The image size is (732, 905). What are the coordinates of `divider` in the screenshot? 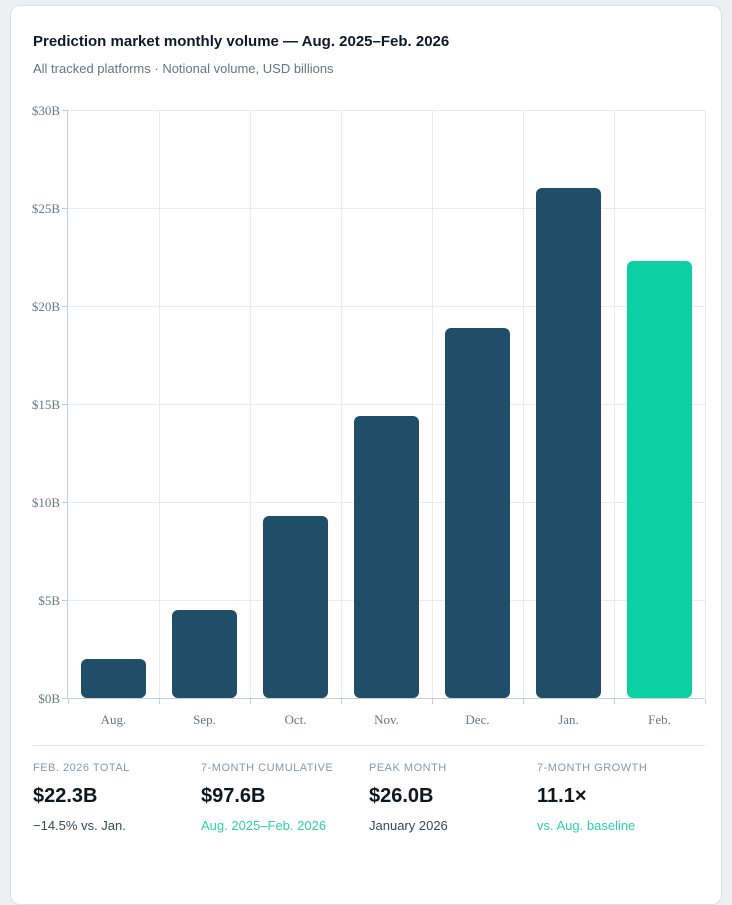 It's located at (369, 745).